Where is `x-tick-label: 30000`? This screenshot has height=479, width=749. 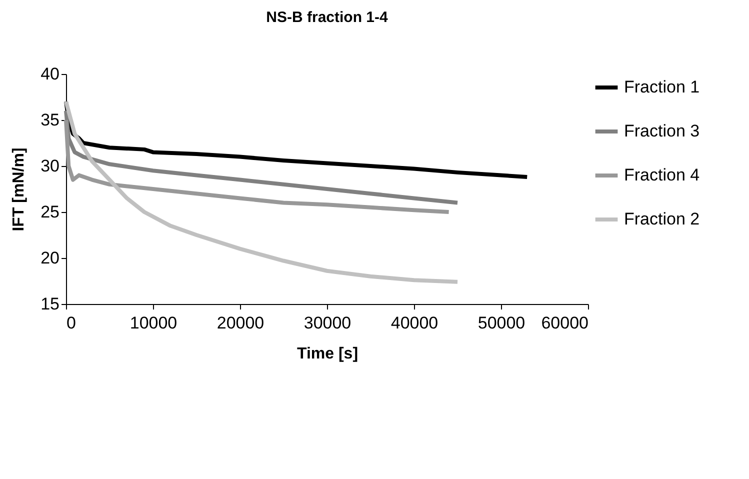 x-tick-label: 30000 is located at coordinates (328, 323).